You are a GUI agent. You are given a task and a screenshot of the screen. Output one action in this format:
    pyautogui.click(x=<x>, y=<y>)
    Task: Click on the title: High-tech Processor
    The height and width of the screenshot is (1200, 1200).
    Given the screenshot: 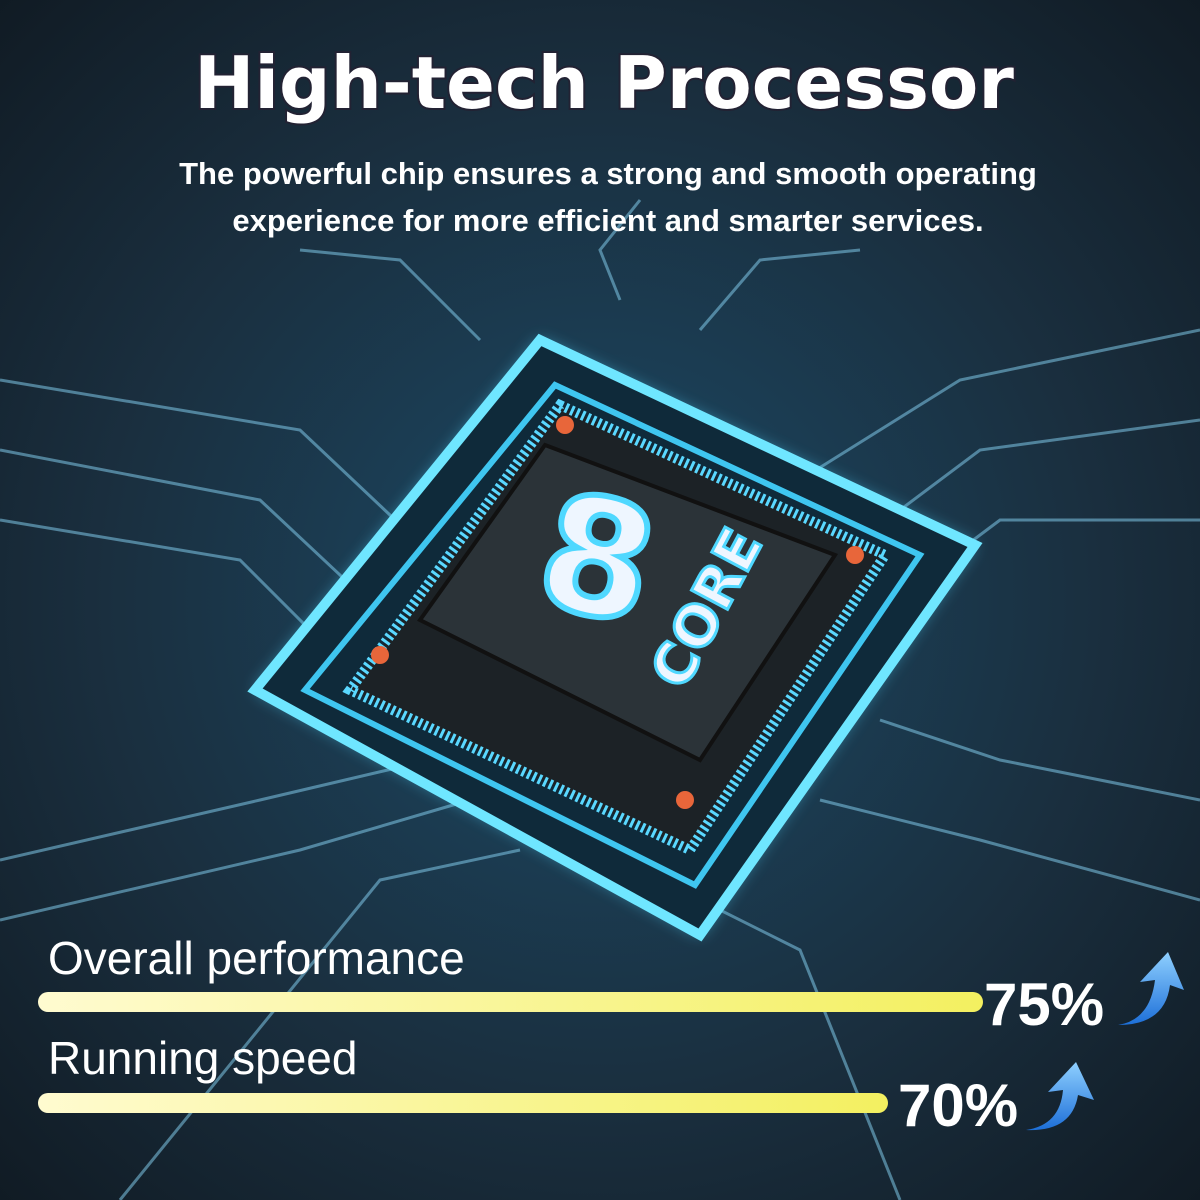 What is the action you would take?
    pyautogui.click(x=604, y=83)
    